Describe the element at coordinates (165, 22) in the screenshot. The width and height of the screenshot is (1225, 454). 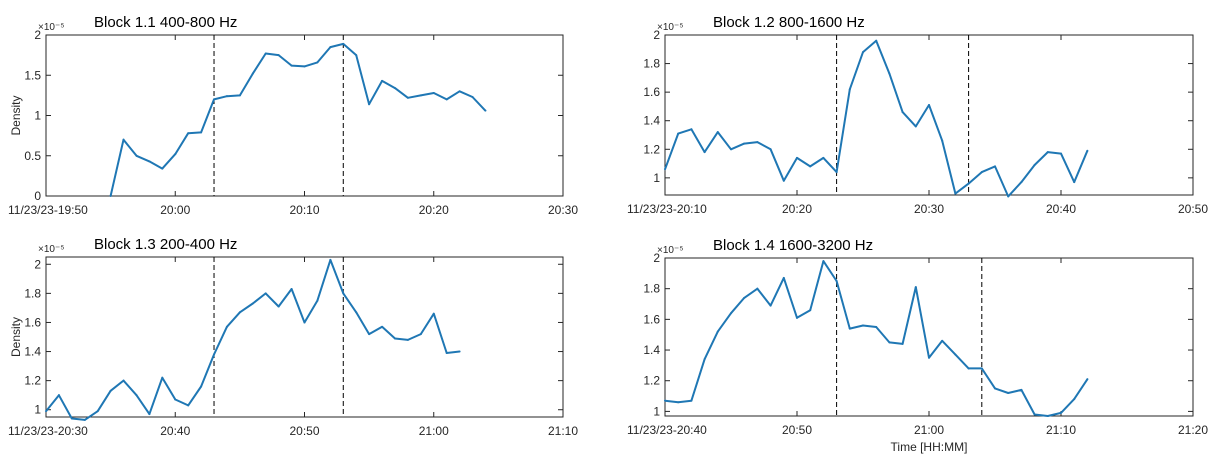
I see `panel-title: Block 1.1 400-800 Hz` at that location.